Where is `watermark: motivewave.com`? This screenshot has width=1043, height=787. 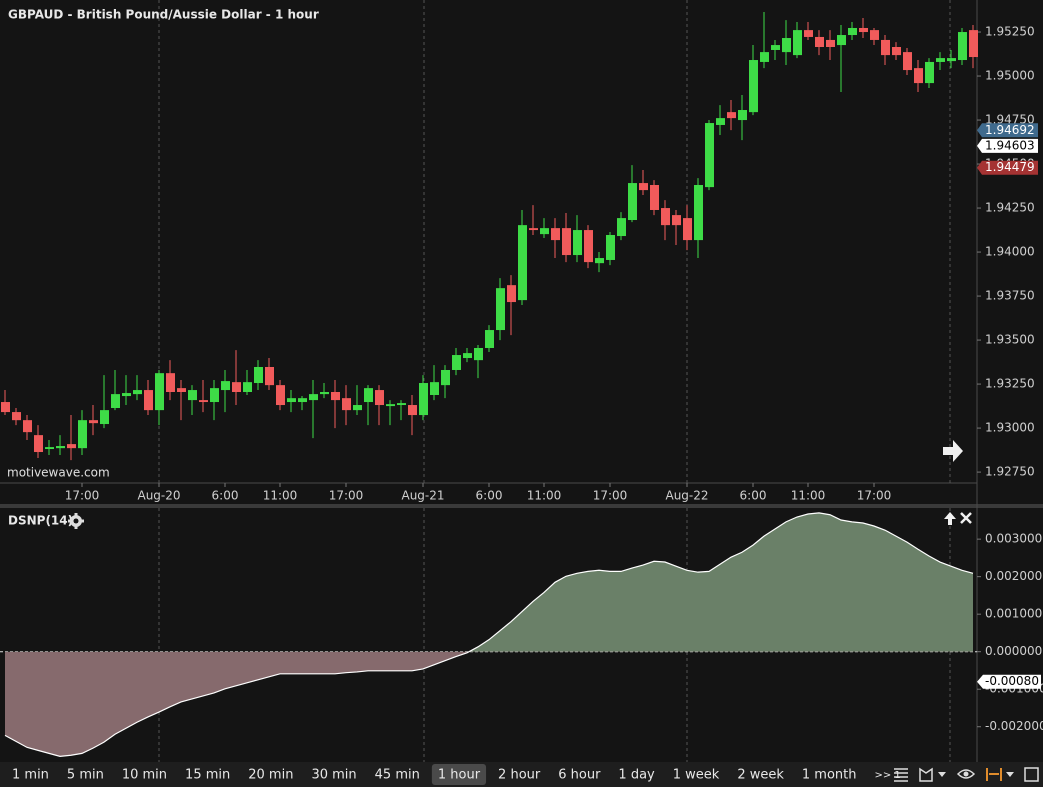 watermark: motivewave.com is located at coordinates (58, 473).